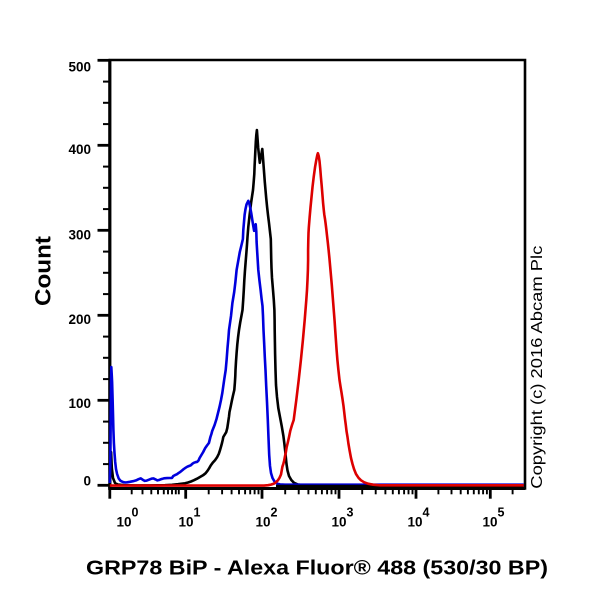 The height and width of the screenshot is (605, 600). Describe the element at coordinates (79, 66) in the screenshot. I see `svg-text: 500` at that location.